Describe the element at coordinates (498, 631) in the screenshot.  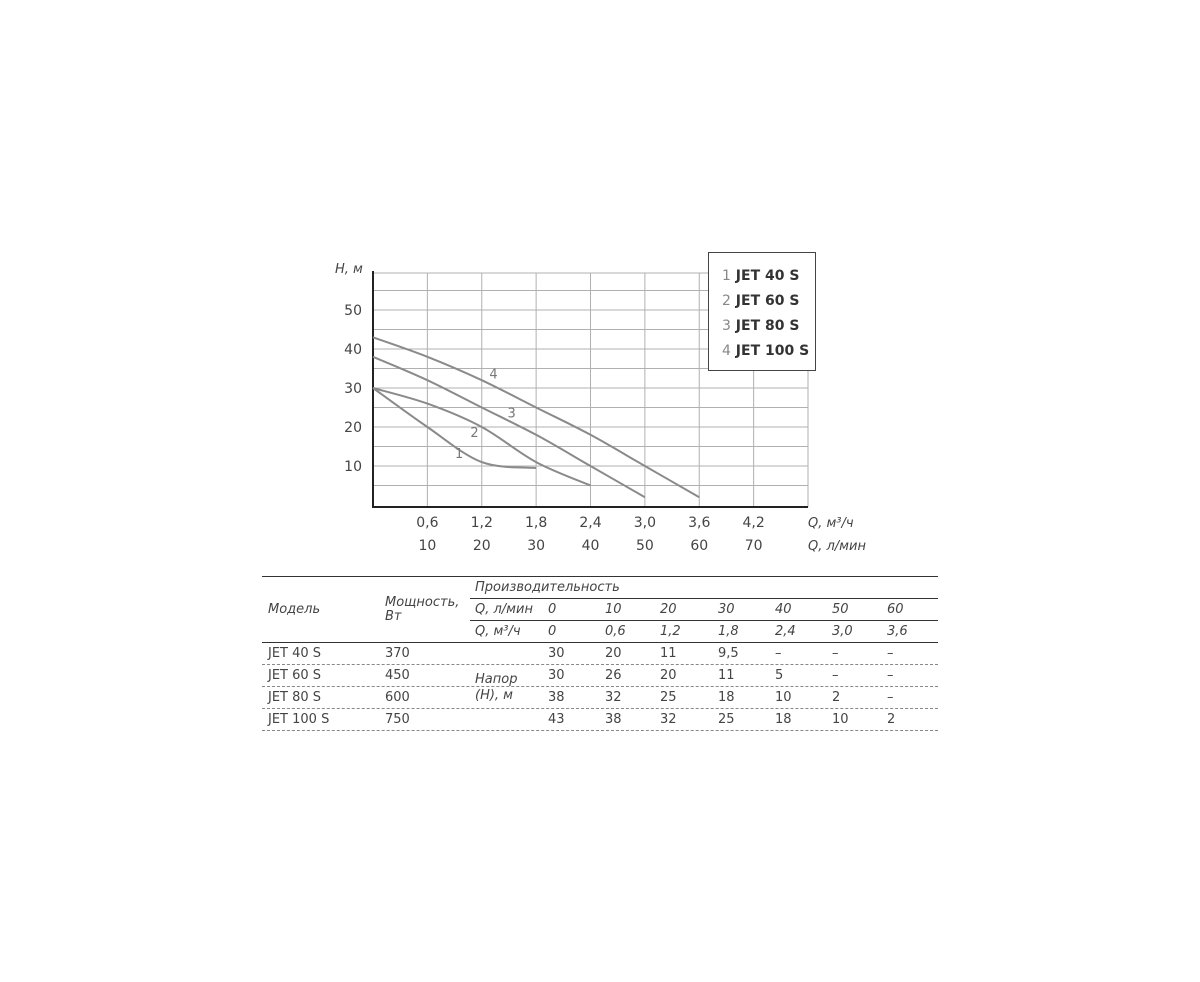
I see `header-q-m3h: Q, м³/ч` at that location.